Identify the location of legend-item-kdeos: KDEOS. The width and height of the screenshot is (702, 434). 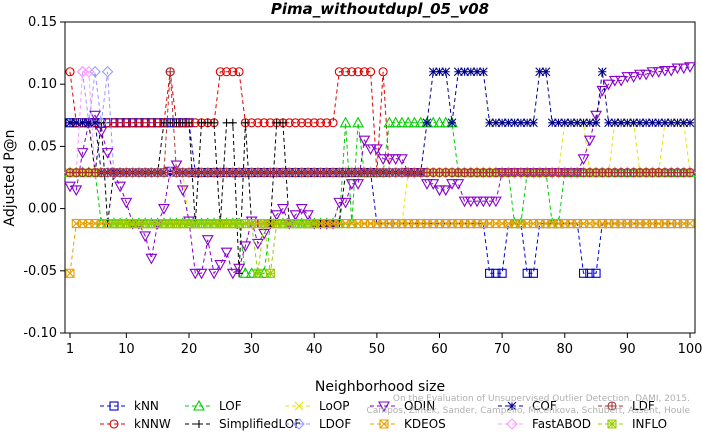
(408, 424).